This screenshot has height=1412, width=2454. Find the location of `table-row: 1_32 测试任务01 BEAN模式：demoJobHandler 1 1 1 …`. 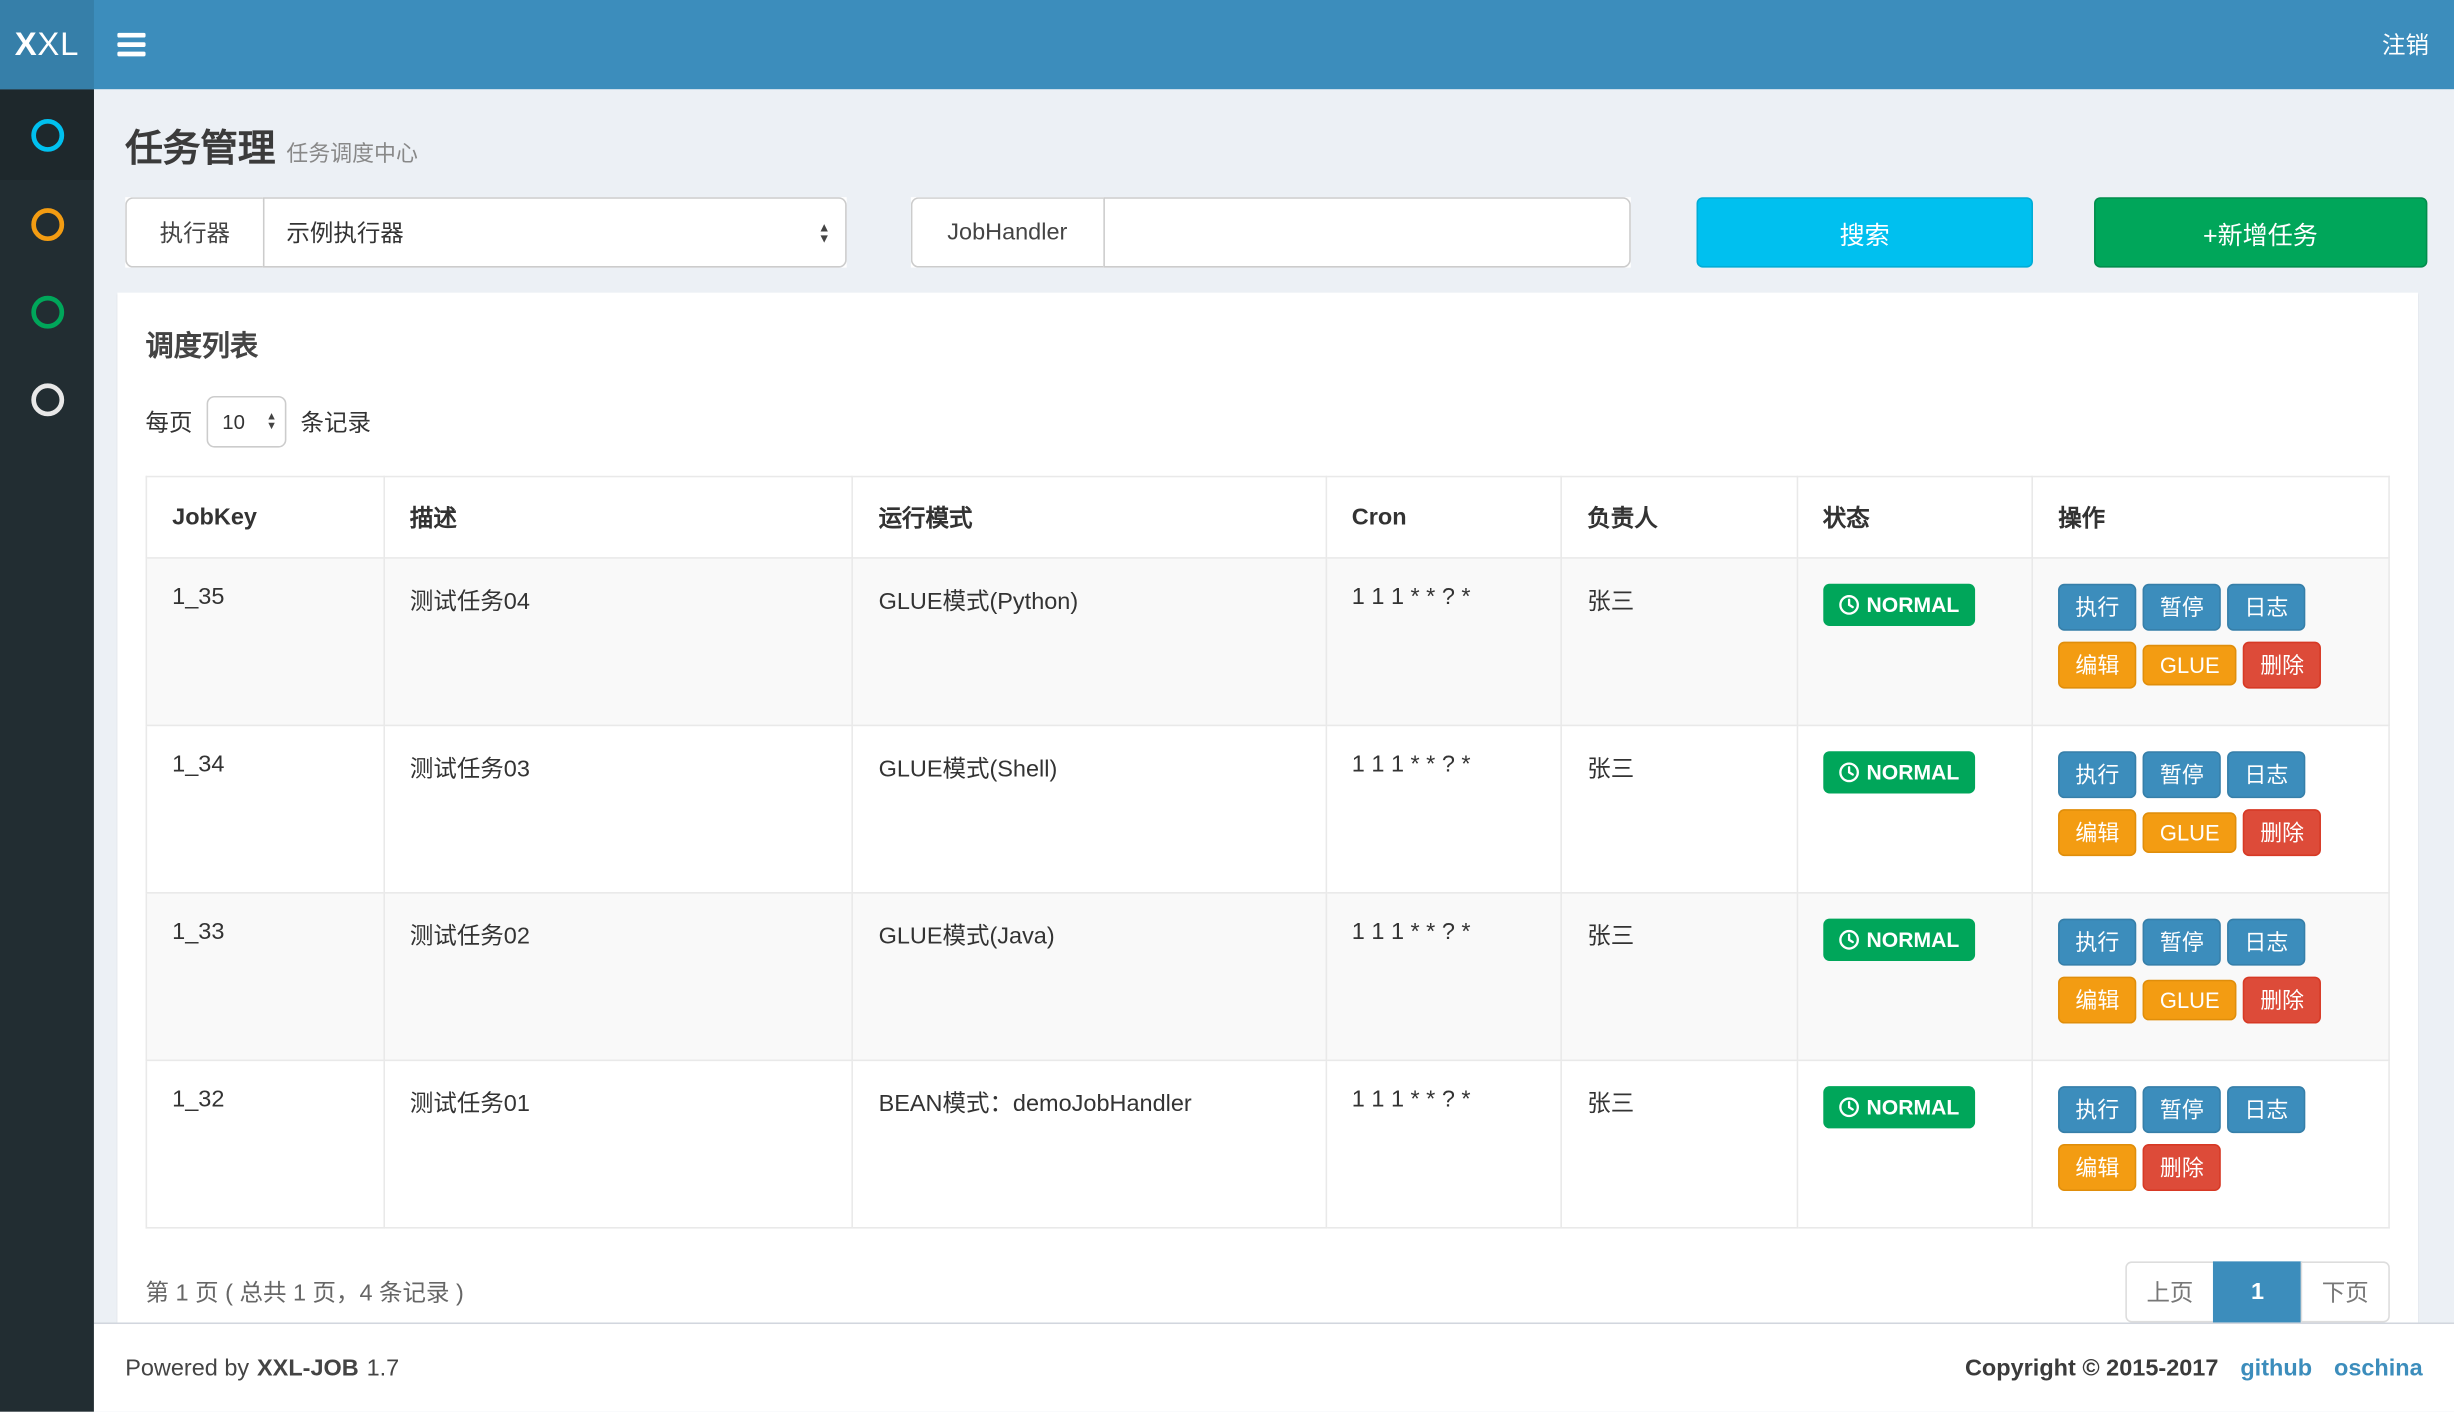

table-row: 1_32 测试任务01 BEAN模式：demoJobHandler 1 1 1 … is located at coordinates (1267, 1144).